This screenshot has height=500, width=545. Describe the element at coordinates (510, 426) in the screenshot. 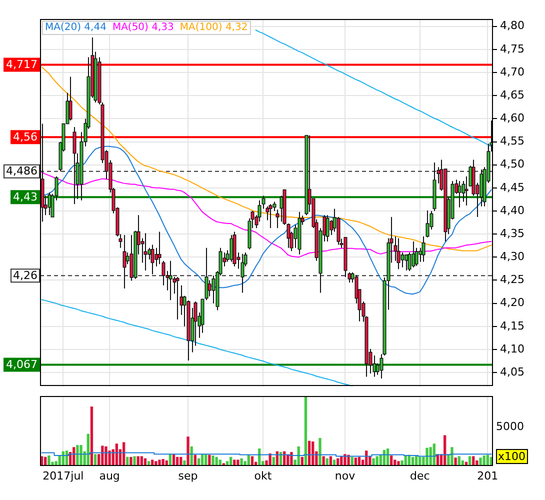

I see `text: 5000` at that location.